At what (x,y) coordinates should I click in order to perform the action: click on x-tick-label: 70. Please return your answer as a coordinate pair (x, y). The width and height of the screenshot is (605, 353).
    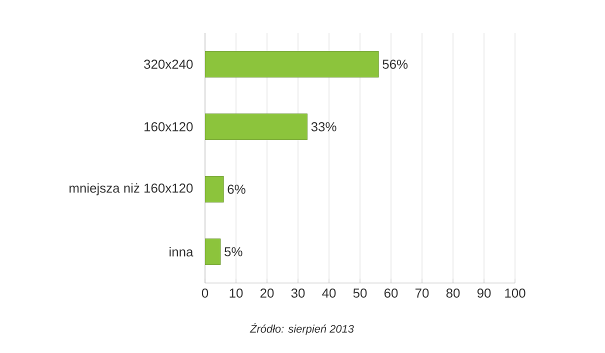
    Looking at the image, I should click on (422, 293).